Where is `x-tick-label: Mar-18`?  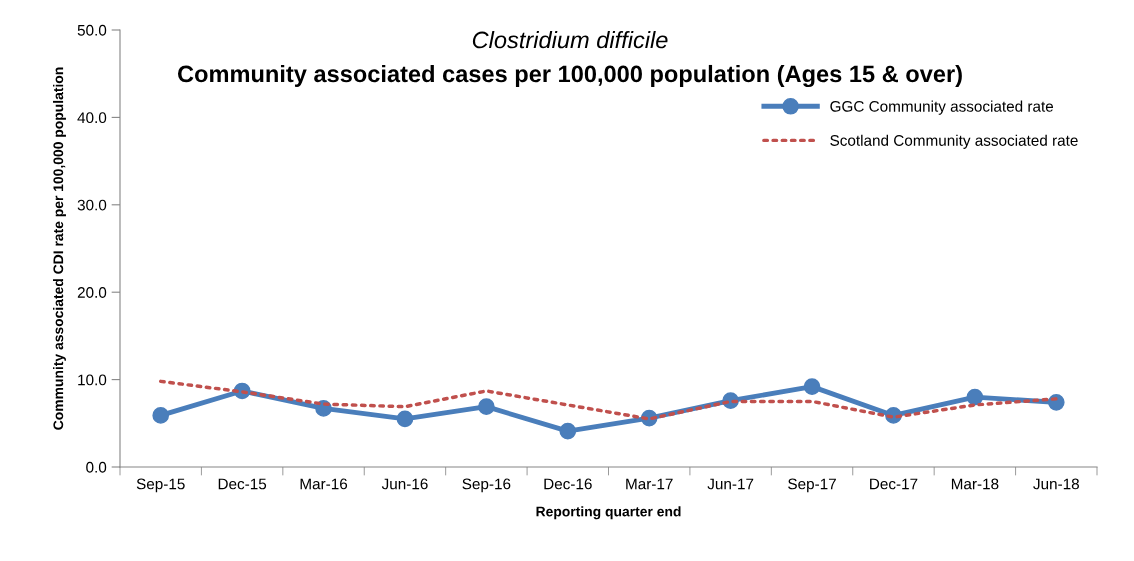 x-tick-label: Mar-18 is located at coordinates (975, 484).